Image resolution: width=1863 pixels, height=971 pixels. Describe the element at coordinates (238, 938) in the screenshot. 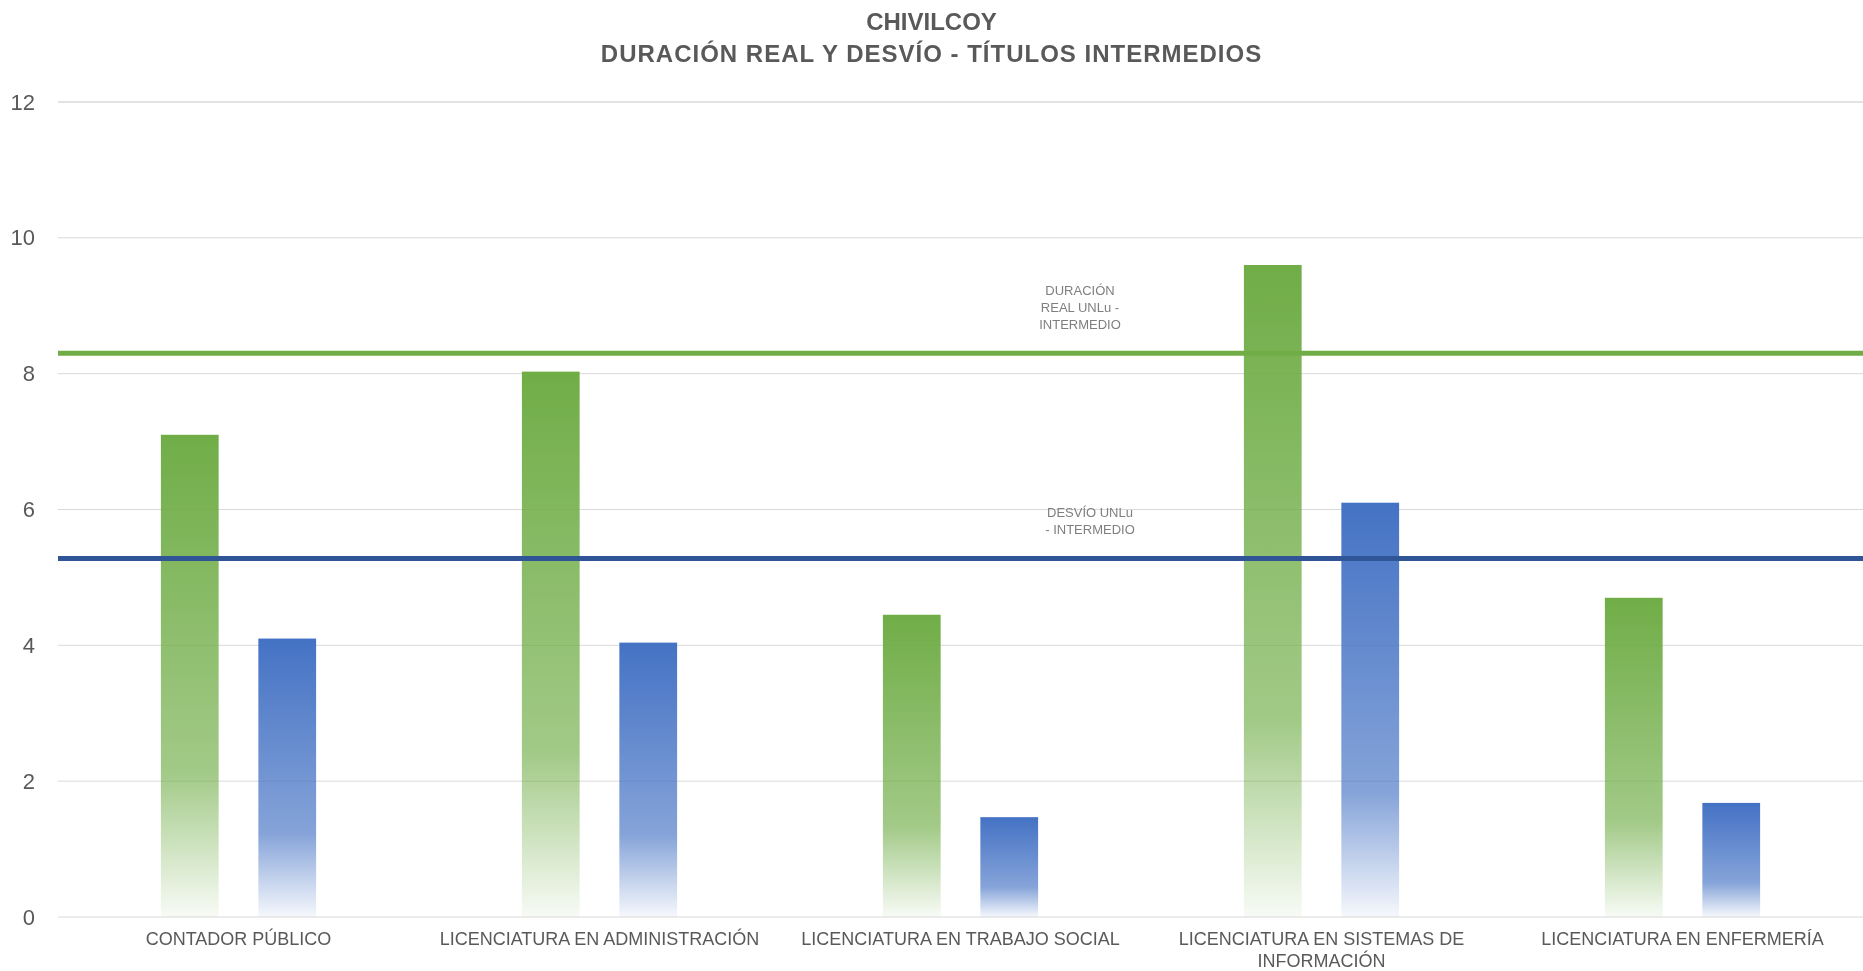

I see `x-tick-label: CONTADOR PÚBLICO` at that location.